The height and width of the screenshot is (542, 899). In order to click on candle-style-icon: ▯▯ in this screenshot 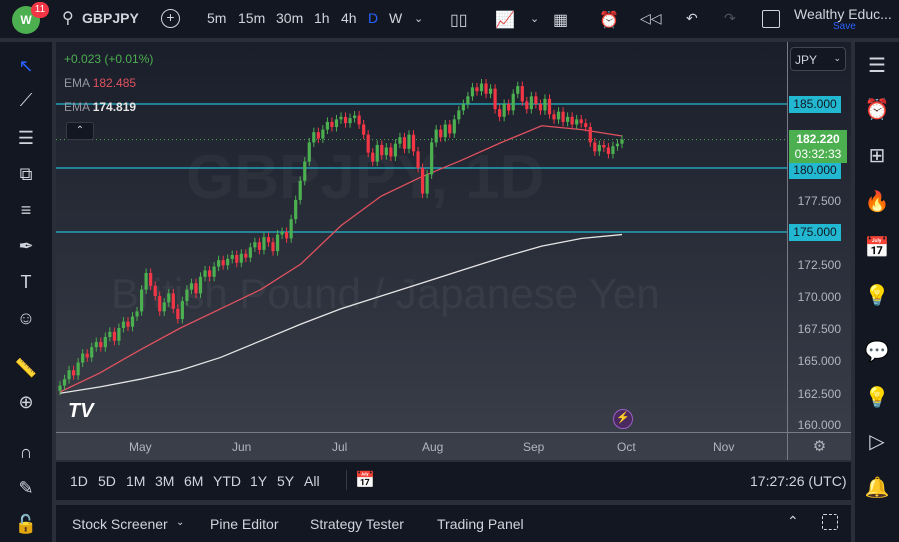, I will do `click(459, 20)`.